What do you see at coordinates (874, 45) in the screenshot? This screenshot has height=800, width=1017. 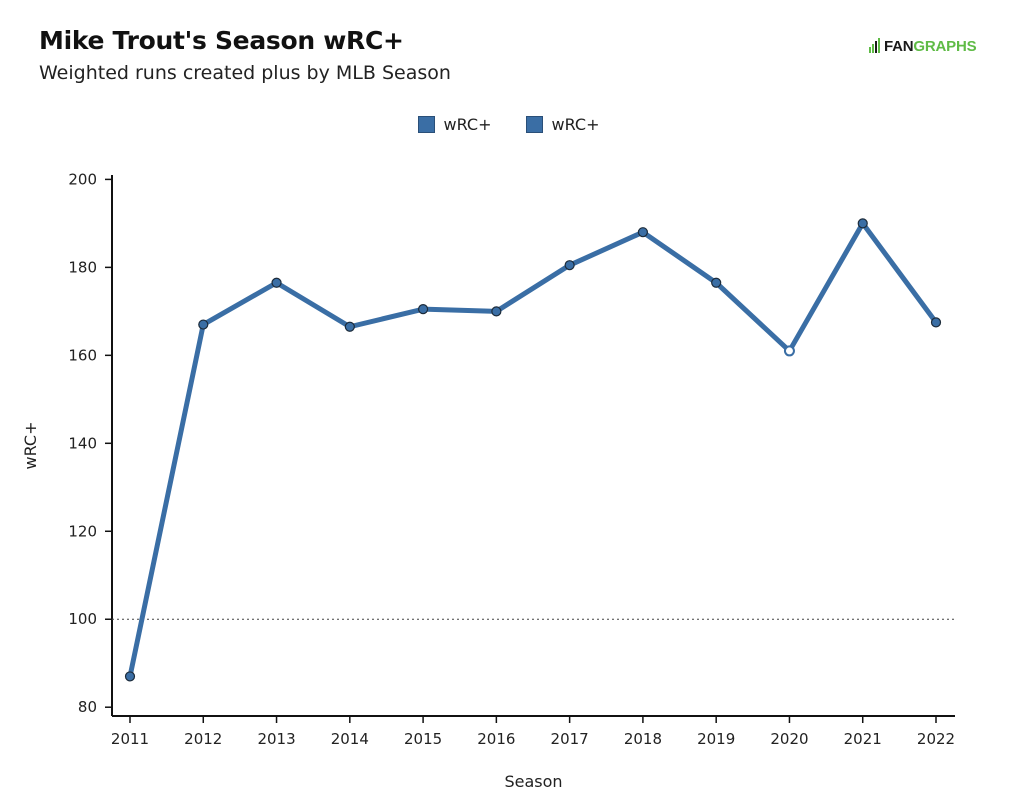 I see `fangraphs-logo-icon` at bounding box center [874, 45].